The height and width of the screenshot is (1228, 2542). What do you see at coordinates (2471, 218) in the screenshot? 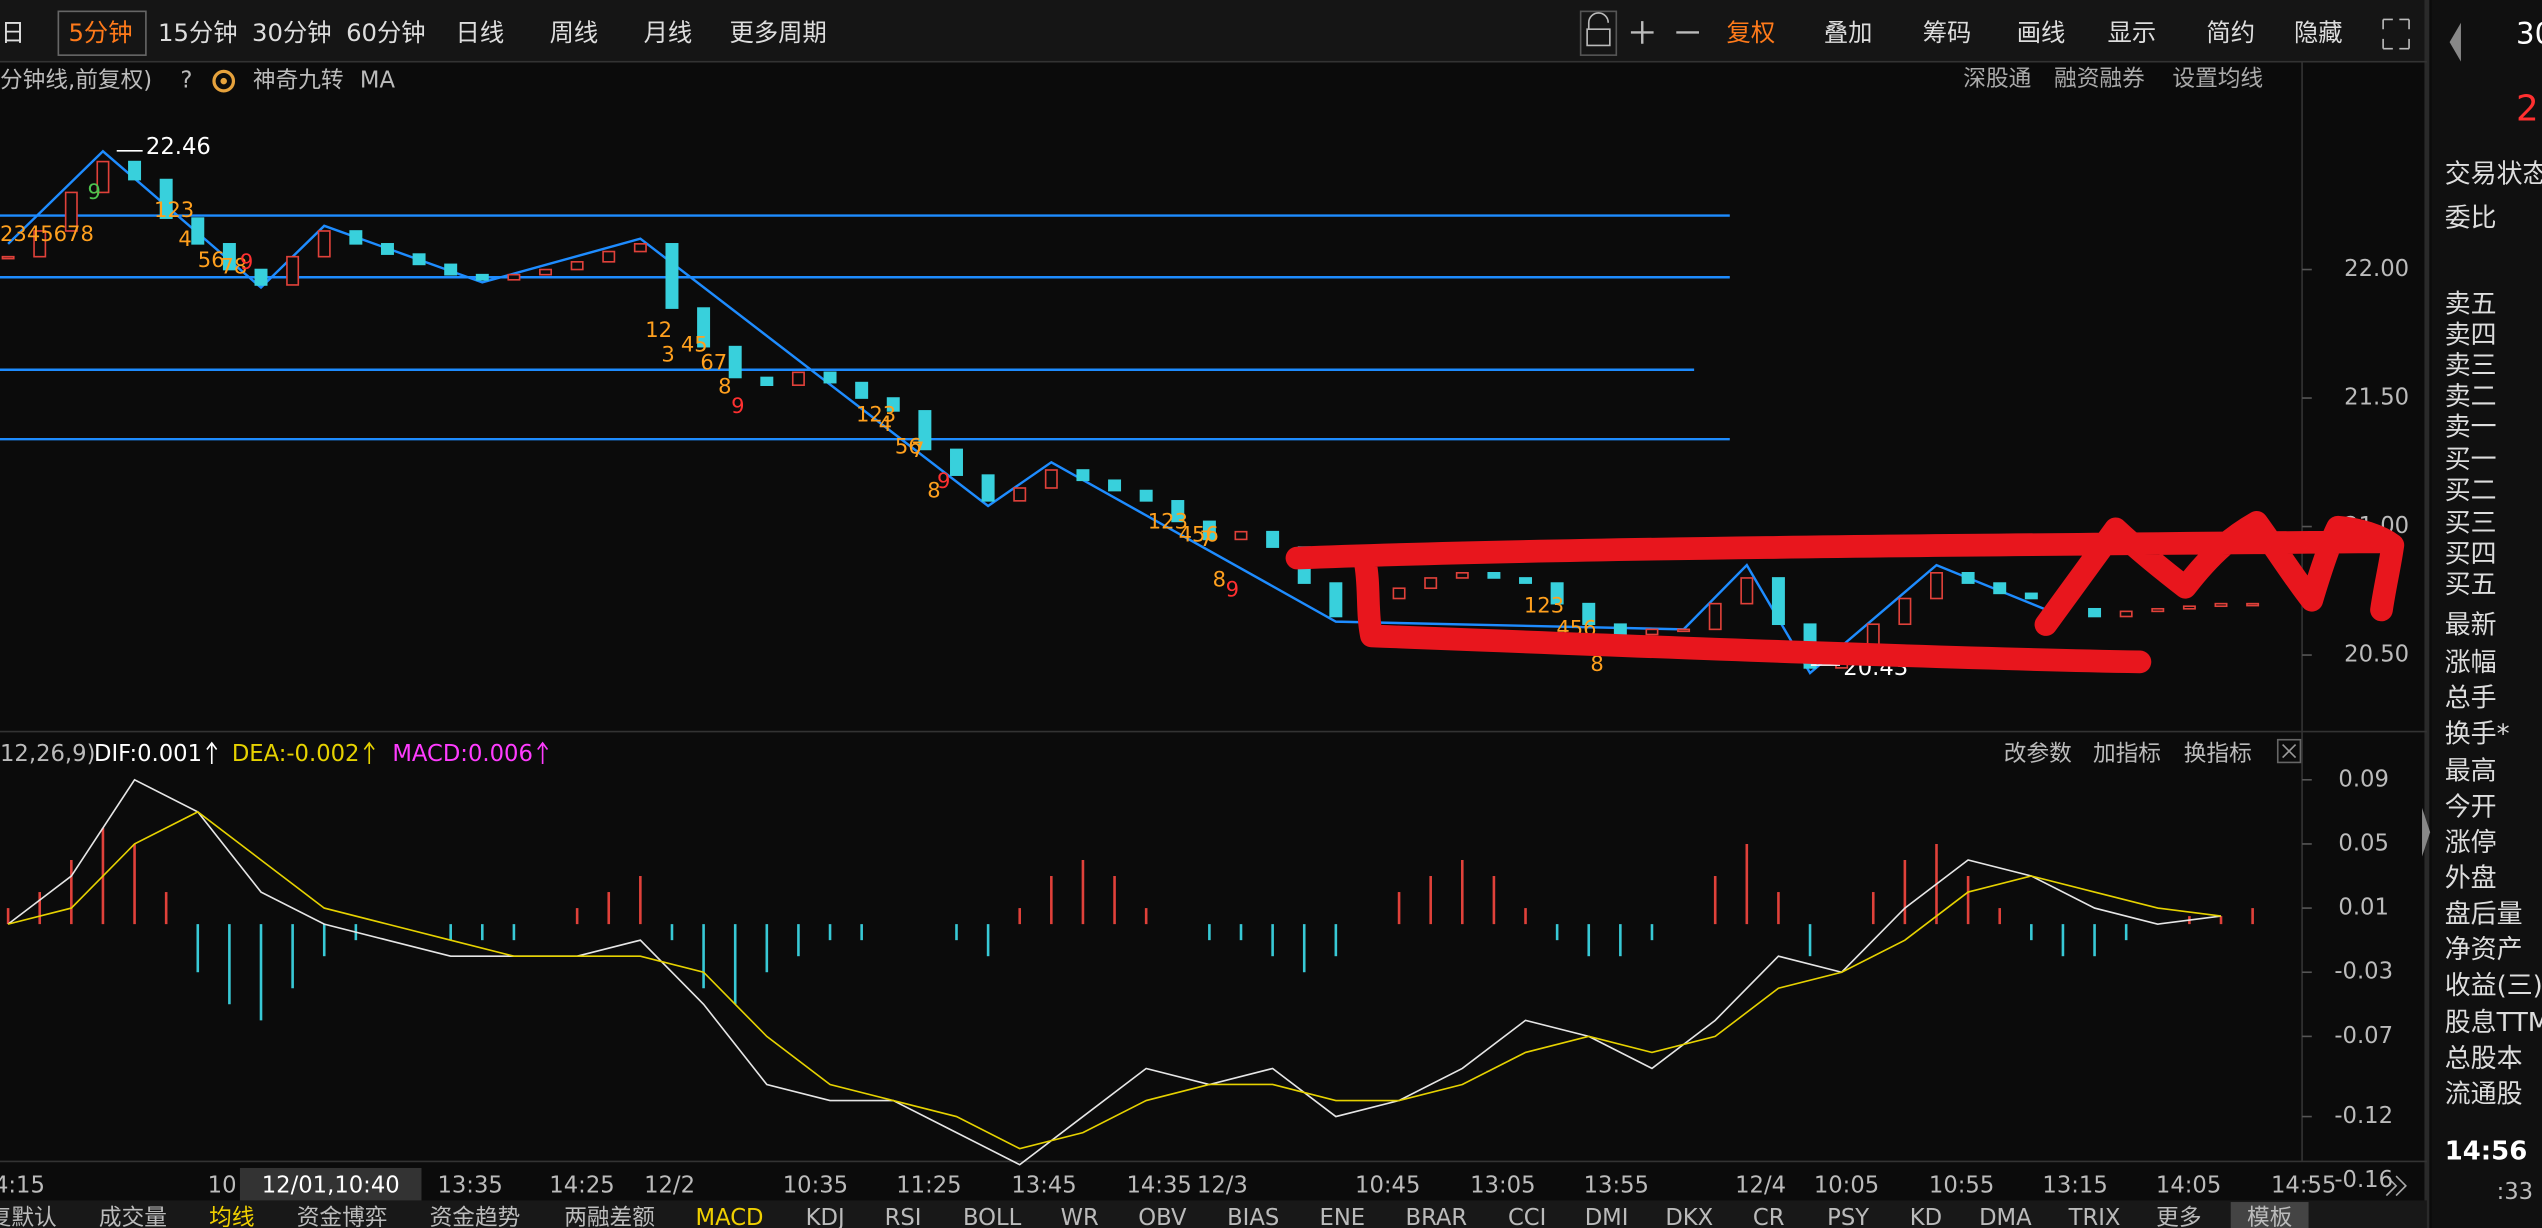
I see `quote-label: 委比` at bounding box center [2471, 218].